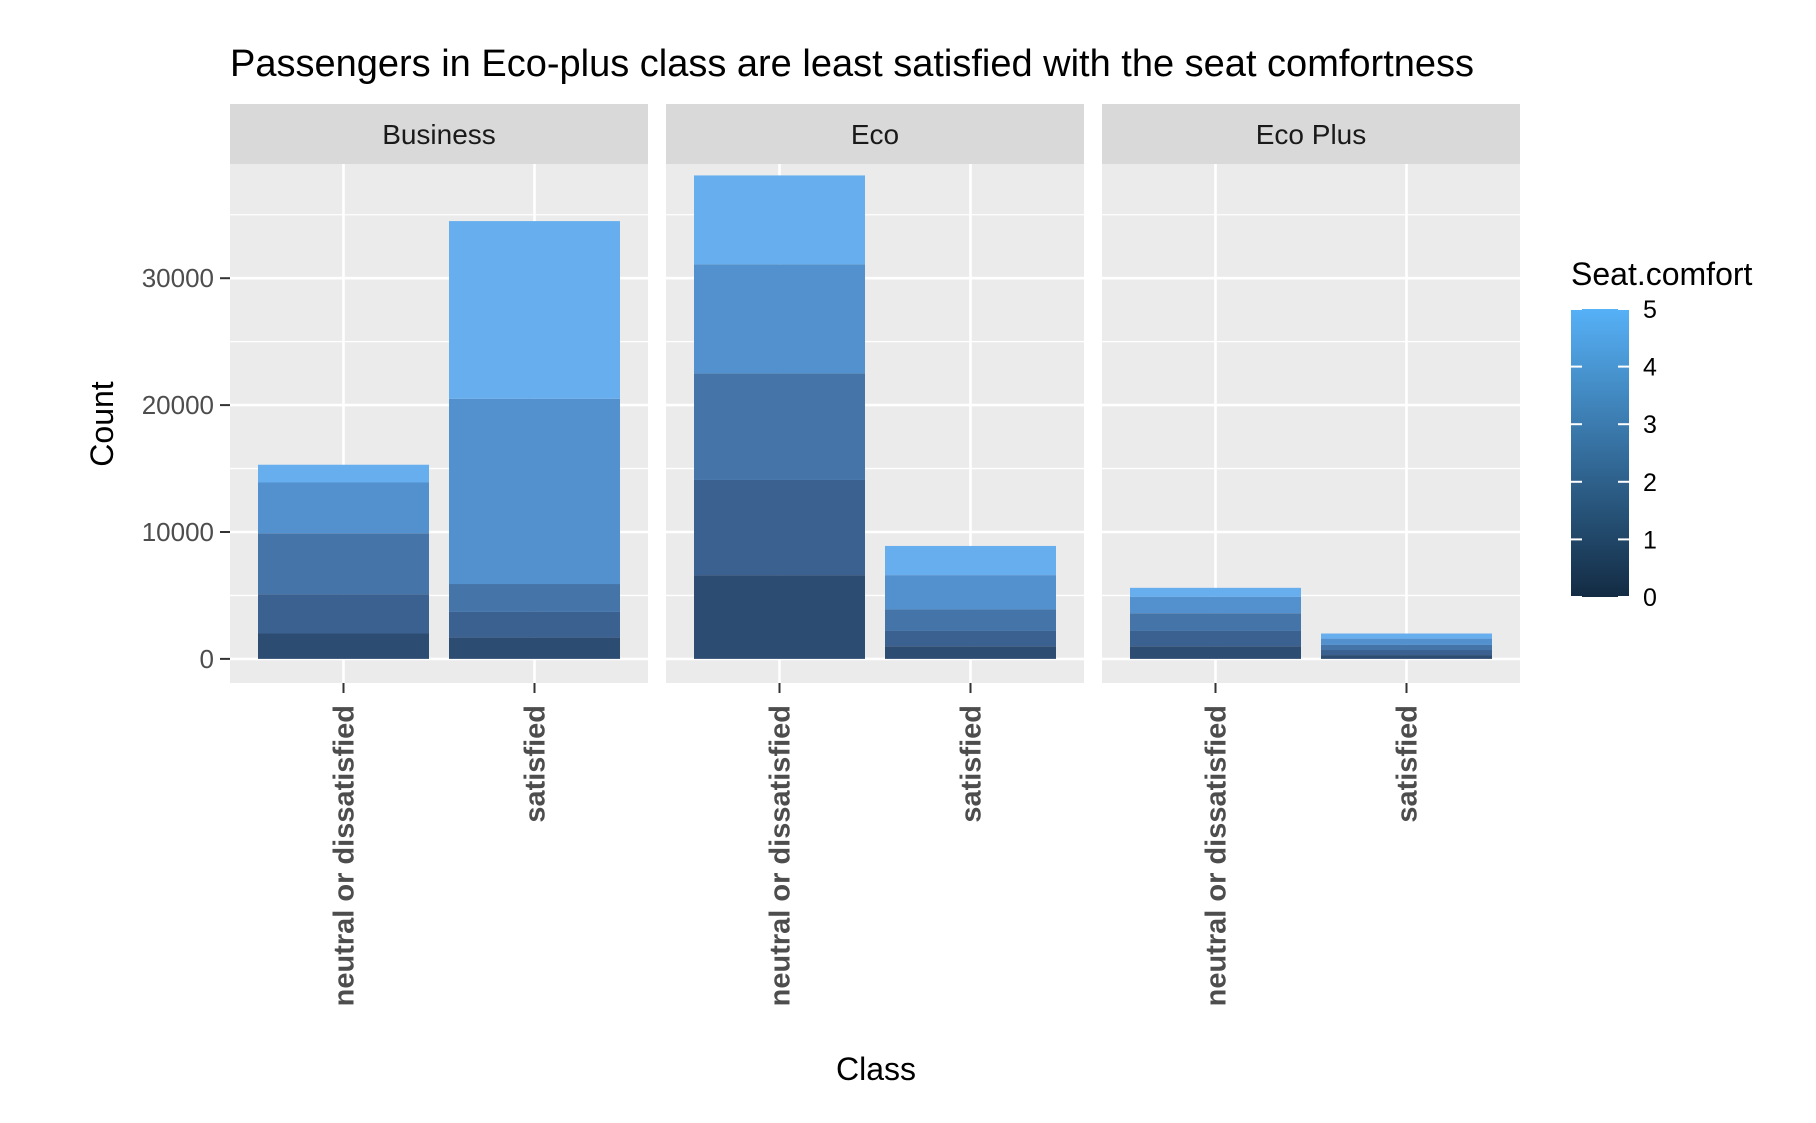  Describe the element at coordinates (1650, 368) in the screenshot. I see `legend-tick-label: 4` at that location.